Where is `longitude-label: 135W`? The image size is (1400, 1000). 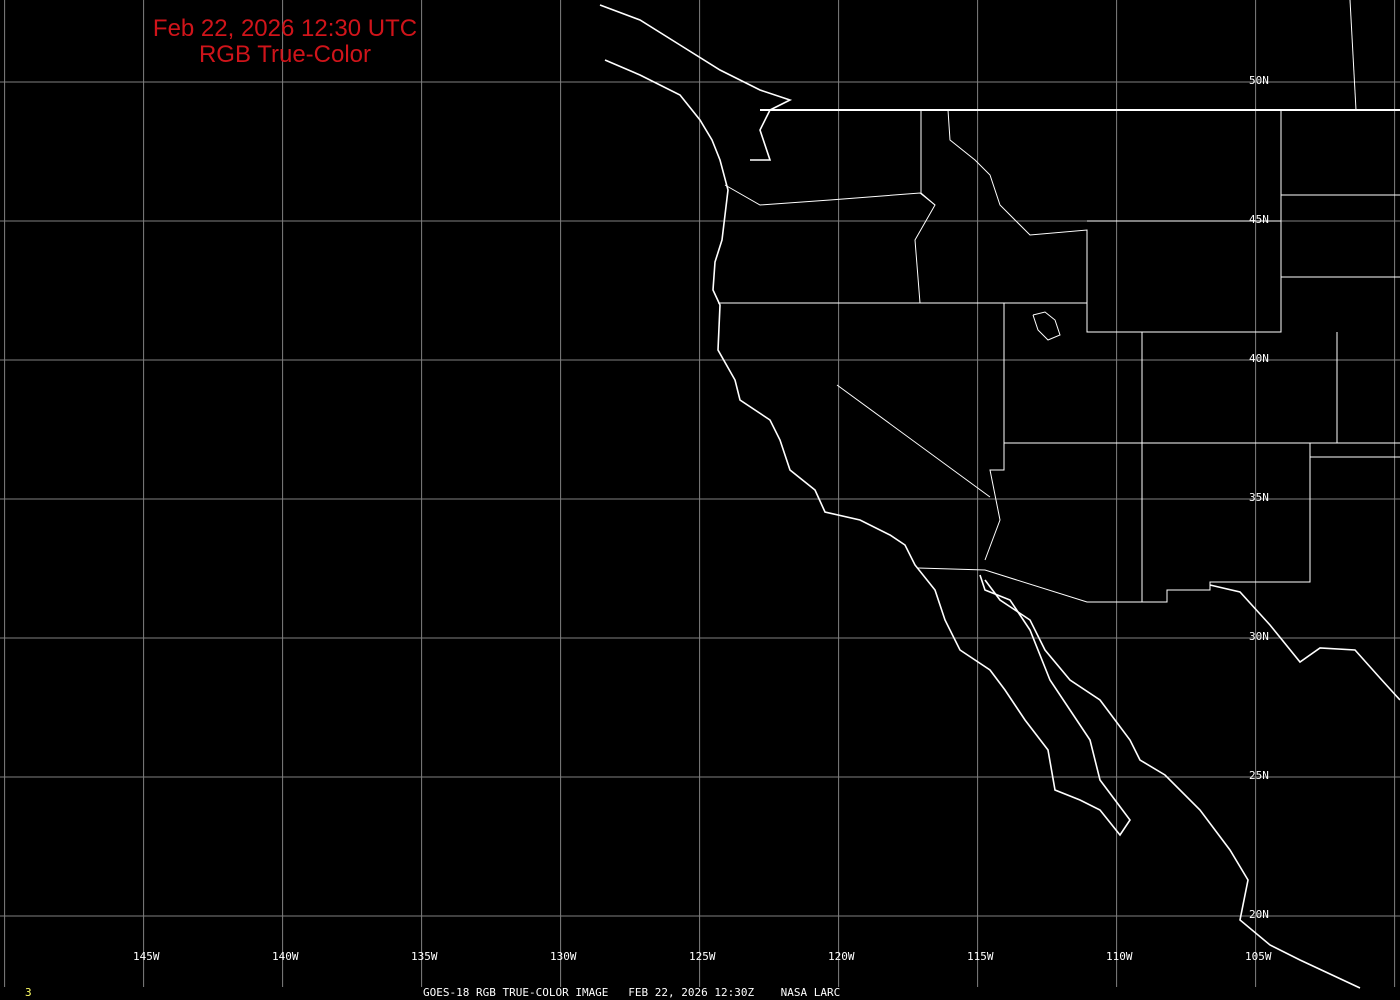 longitude-label: 135W is located at coordinates (424, 956).